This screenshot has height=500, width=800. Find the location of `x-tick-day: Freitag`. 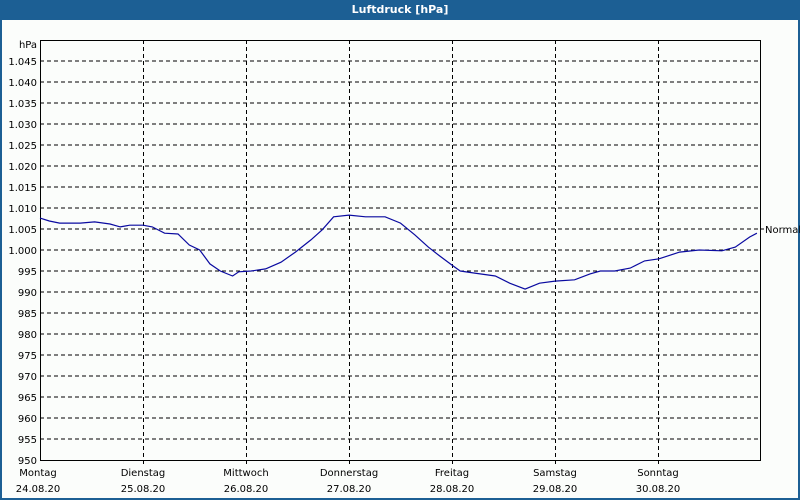

x-tick-day: Freitag is located at coordinates (452, 473).